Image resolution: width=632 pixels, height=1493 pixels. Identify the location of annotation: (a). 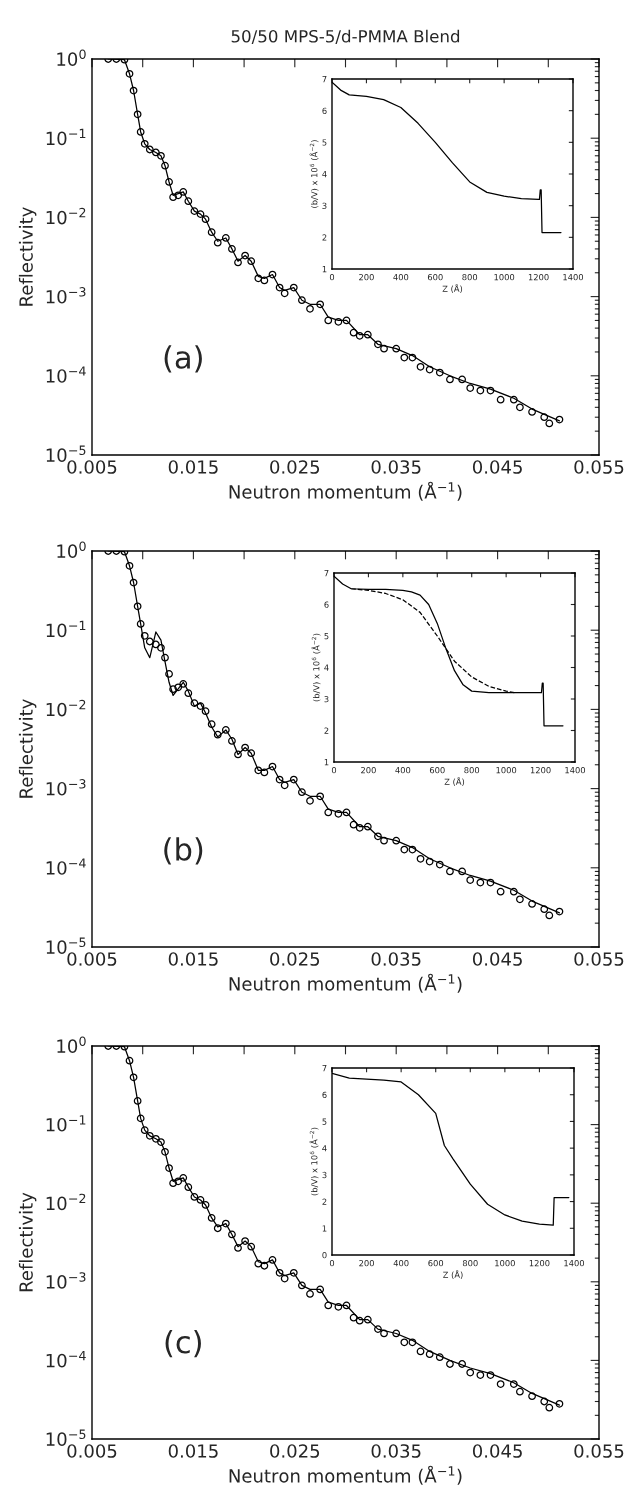
(183, 359).